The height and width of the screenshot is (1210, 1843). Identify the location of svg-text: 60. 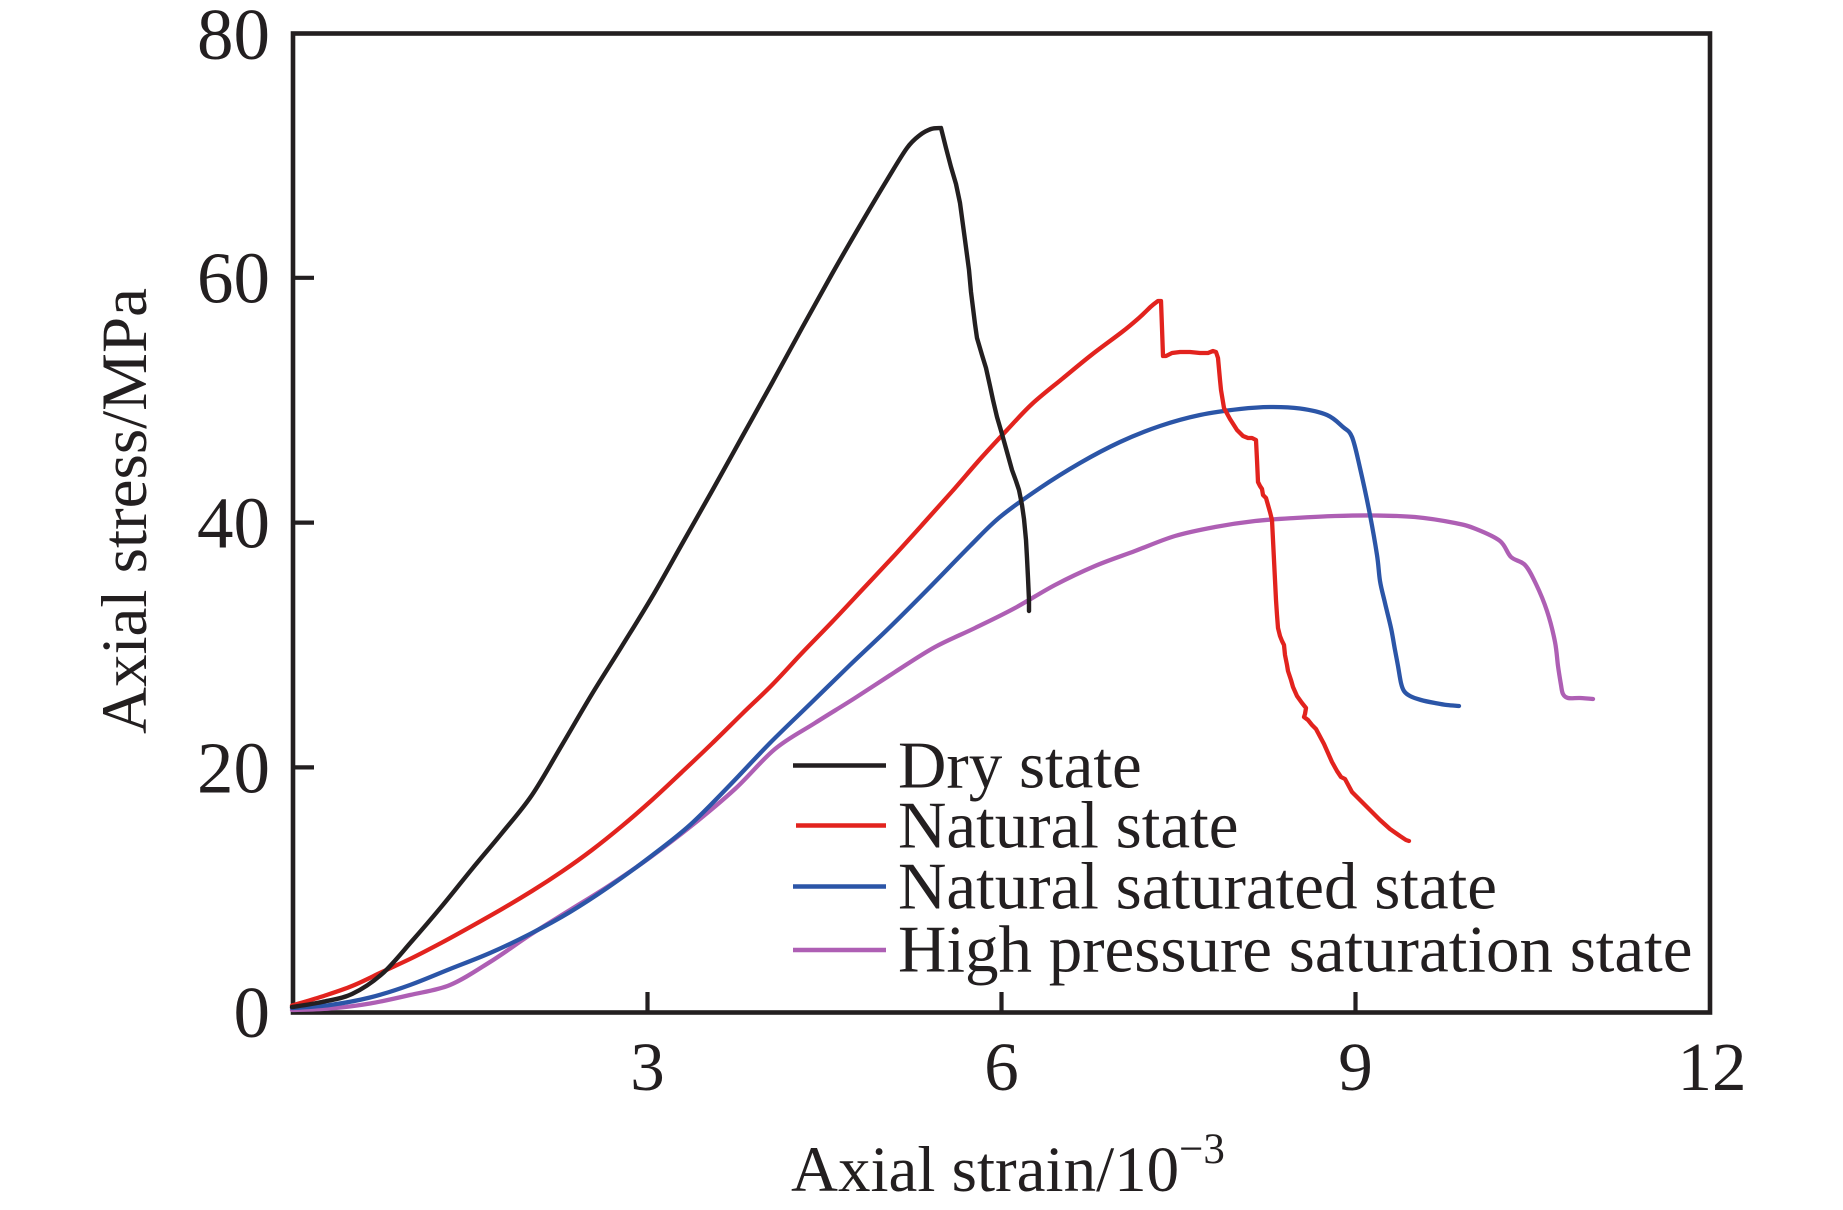
(233, 278).